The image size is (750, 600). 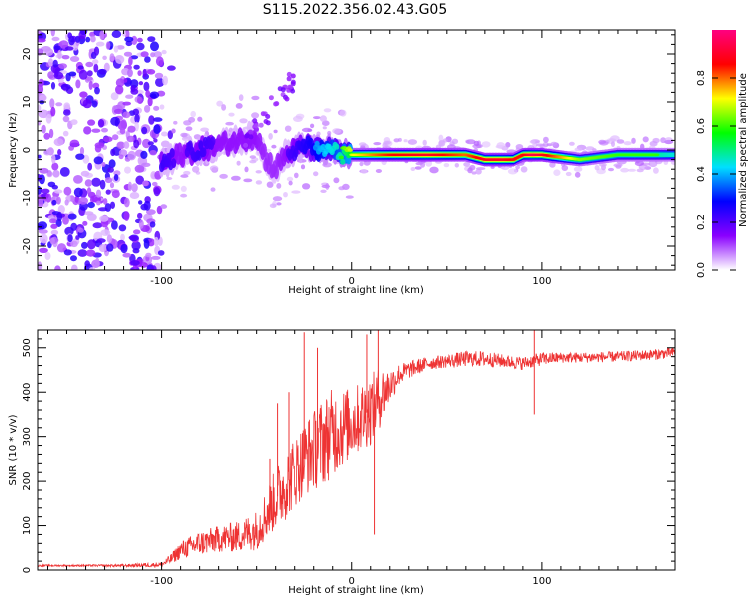 I want to click on y-tick-label: 200, so click(x=27, y=481).